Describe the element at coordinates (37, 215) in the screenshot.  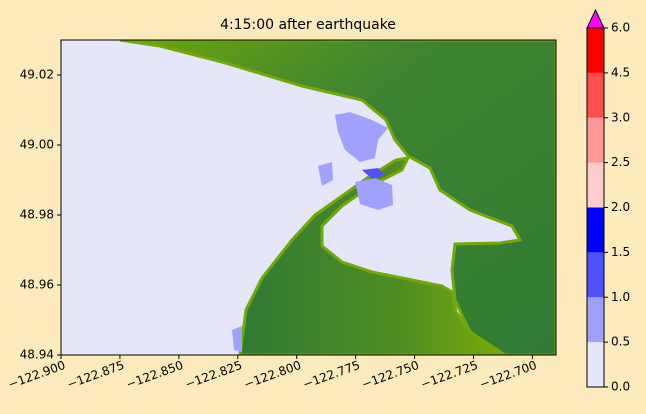
I see `y-tick-label: 48.98` at that location.